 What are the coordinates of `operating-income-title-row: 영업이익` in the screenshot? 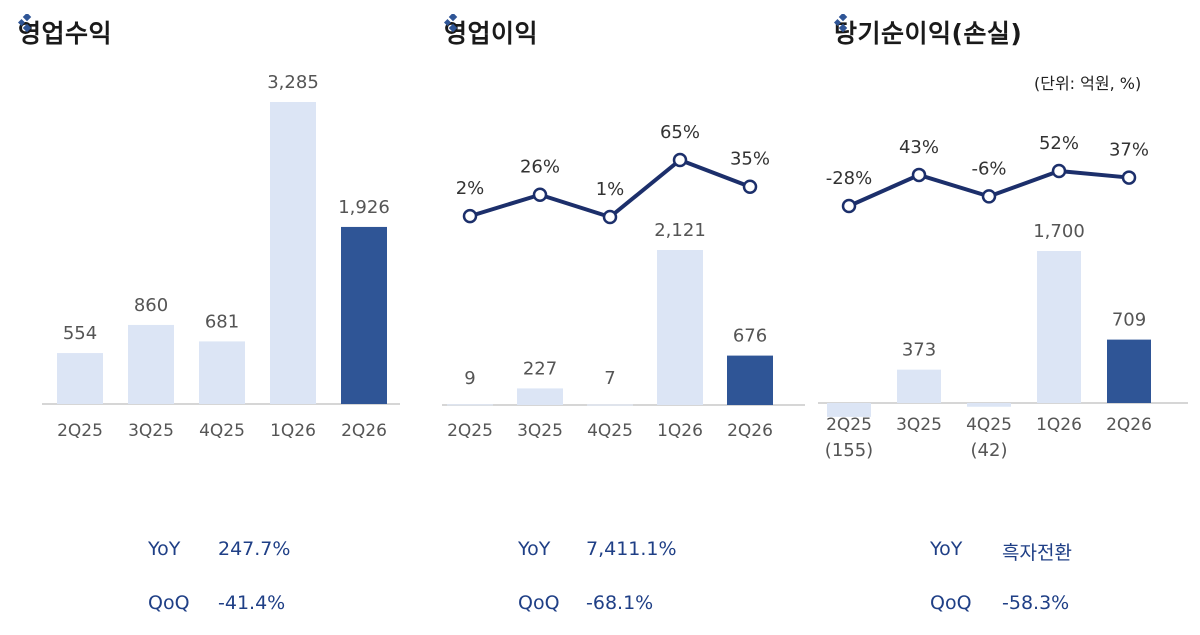 It's located at (491, 32).